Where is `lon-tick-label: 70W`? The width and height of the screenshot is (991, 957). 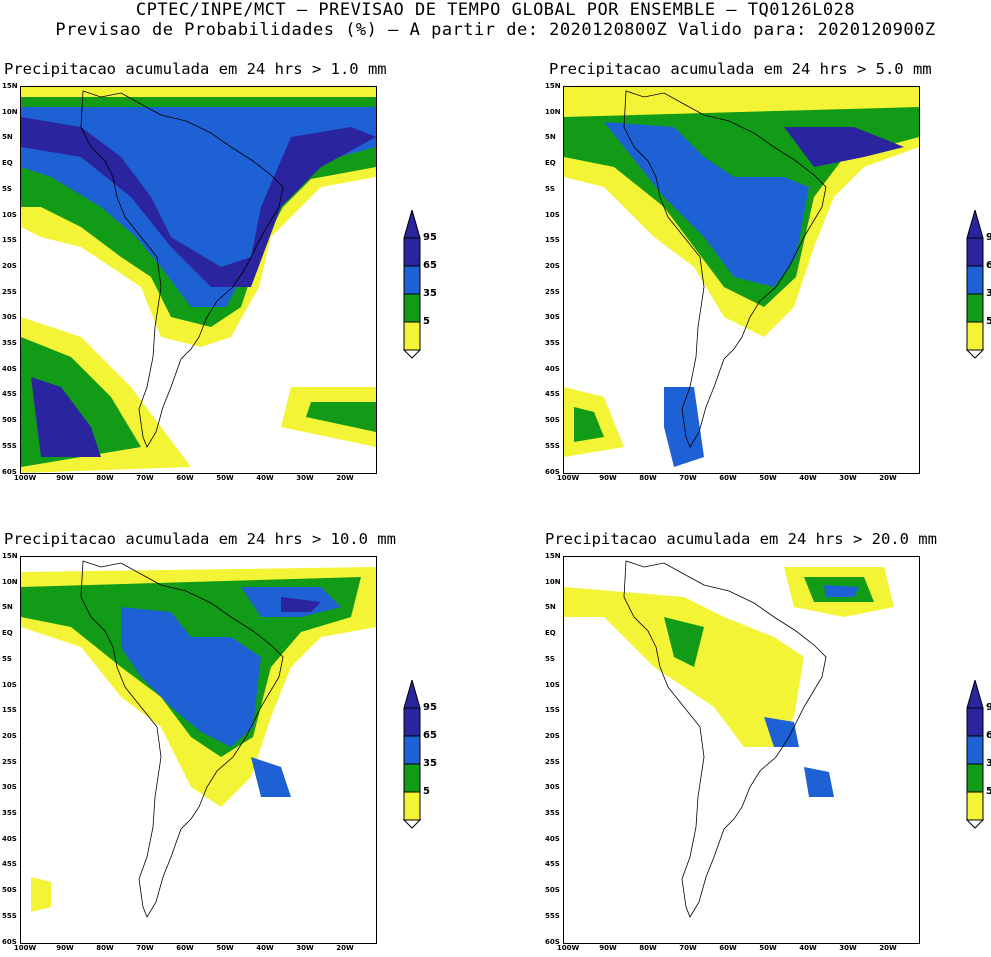 lon-tick-label: 70W is located at coordinates (688, 948).